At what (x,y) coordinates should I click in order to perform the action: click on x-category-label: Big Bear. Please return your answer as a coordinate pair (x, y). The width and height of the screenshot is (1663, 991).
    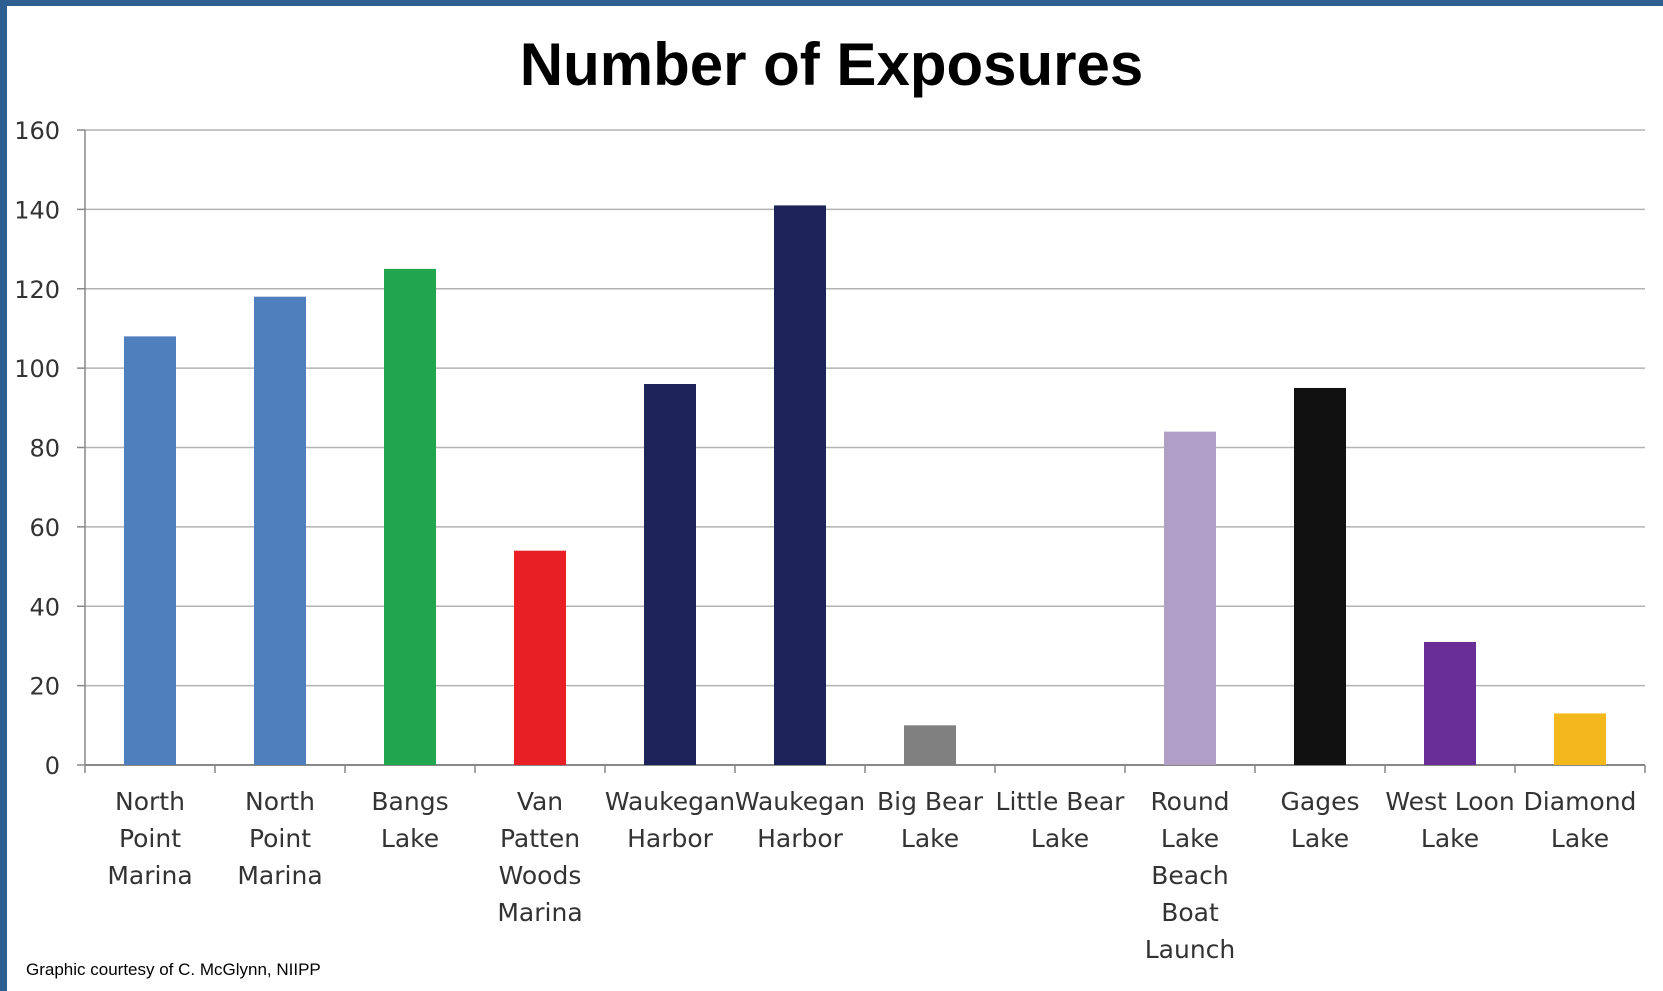
    Looking at the image, I should click on (930, 801).